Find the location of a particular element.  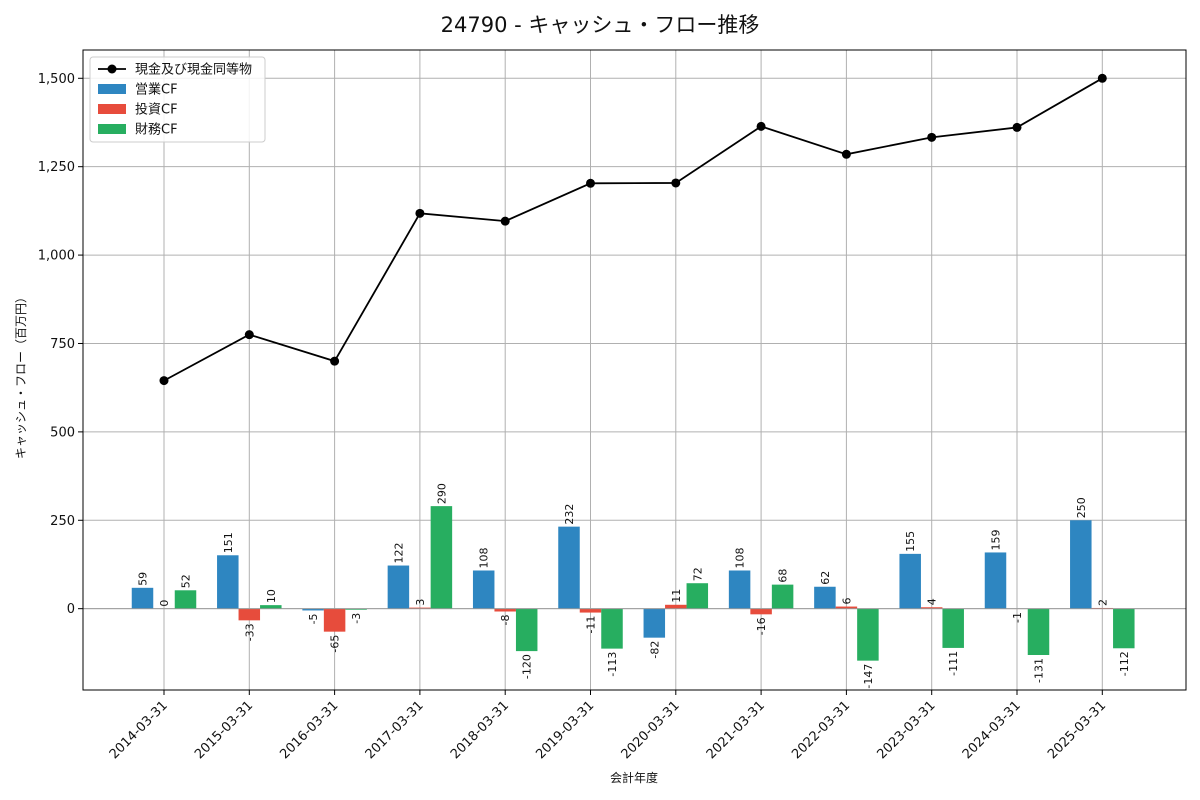

y-tick-label: 250 is located at coordinates (62, 521).